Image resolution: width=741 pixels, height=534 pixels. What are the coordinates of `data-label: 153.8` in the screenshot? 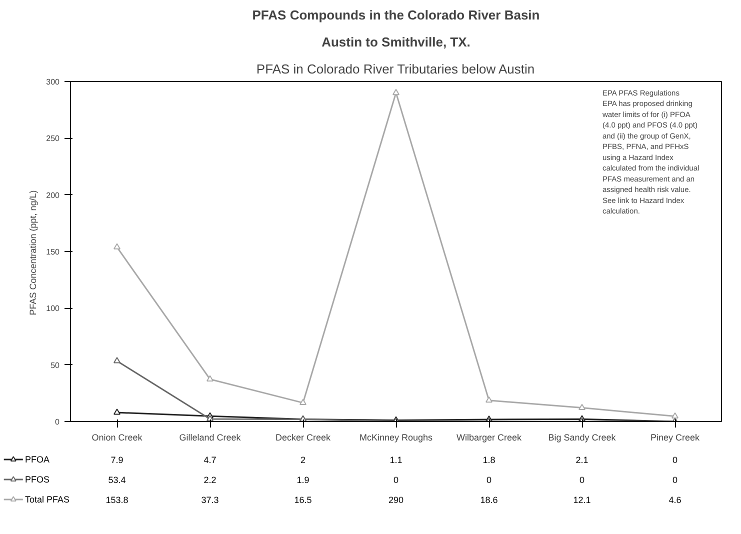 It's located at (117, 500).